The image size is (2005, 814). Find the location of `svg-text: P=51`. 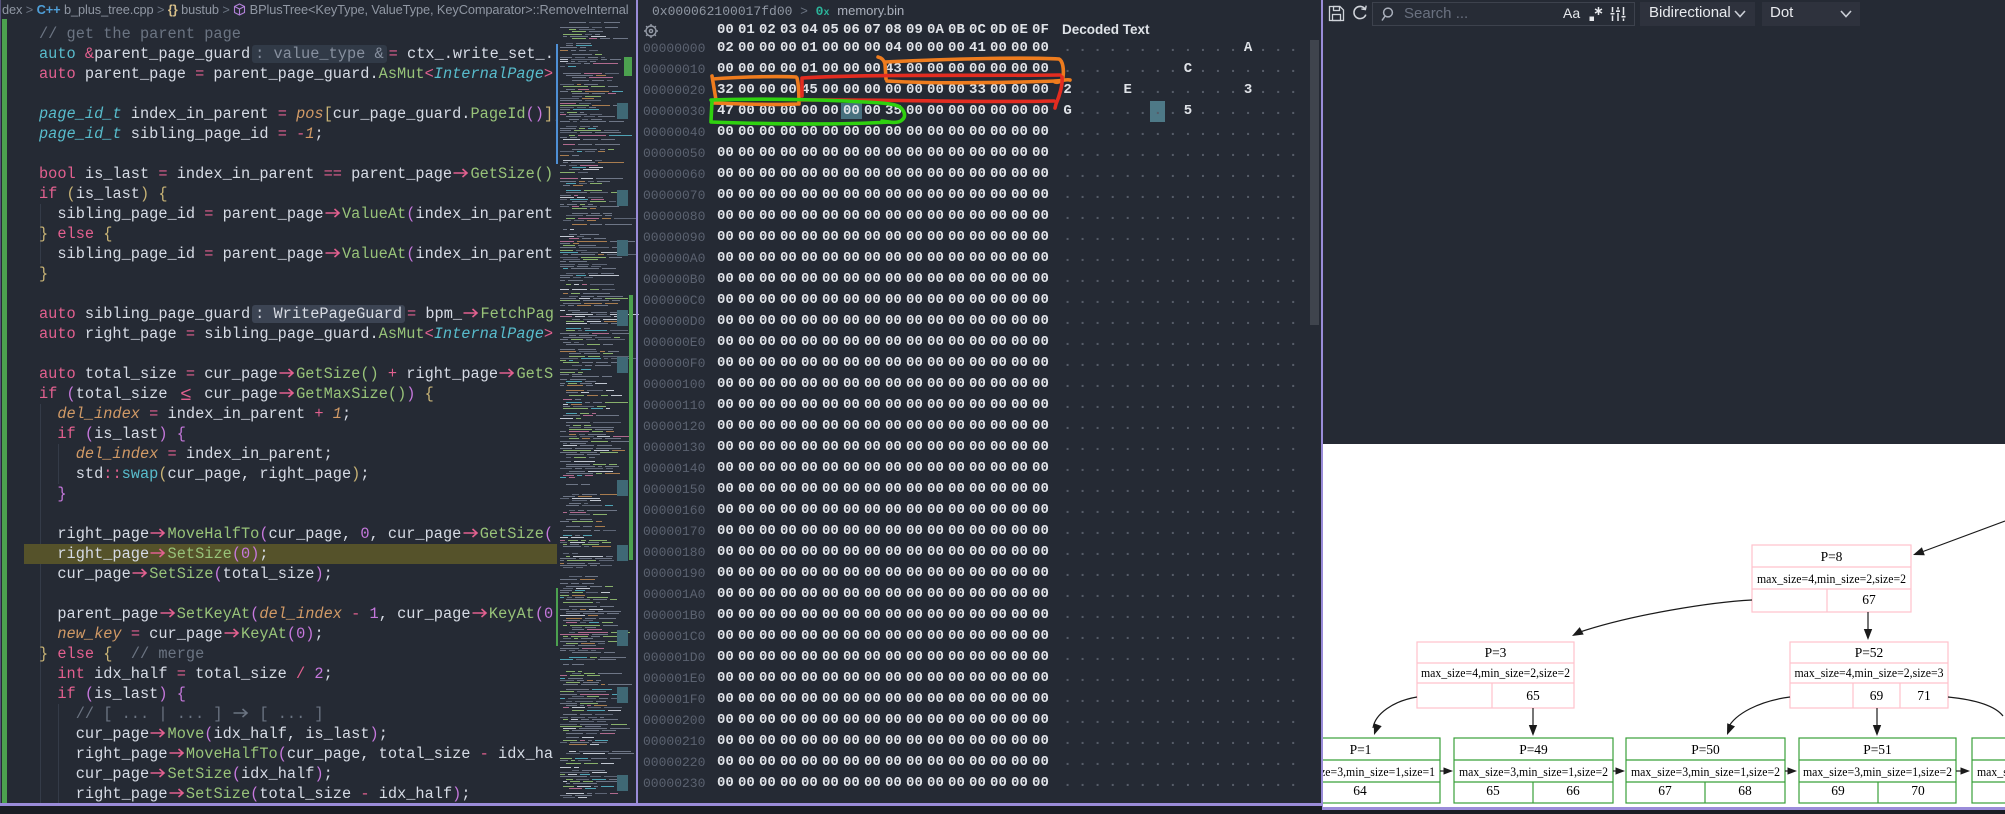

svg-text: P=51 is located at coordinates (1877, 749).